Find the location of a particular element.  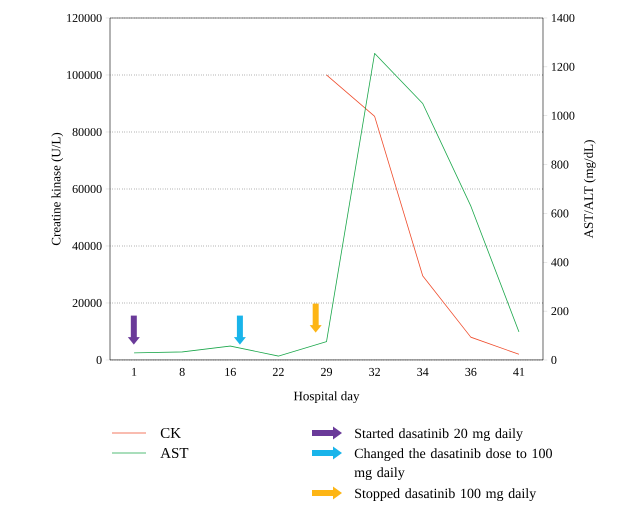

y2-tick-label: 400 is located at coordinates (559, 262).